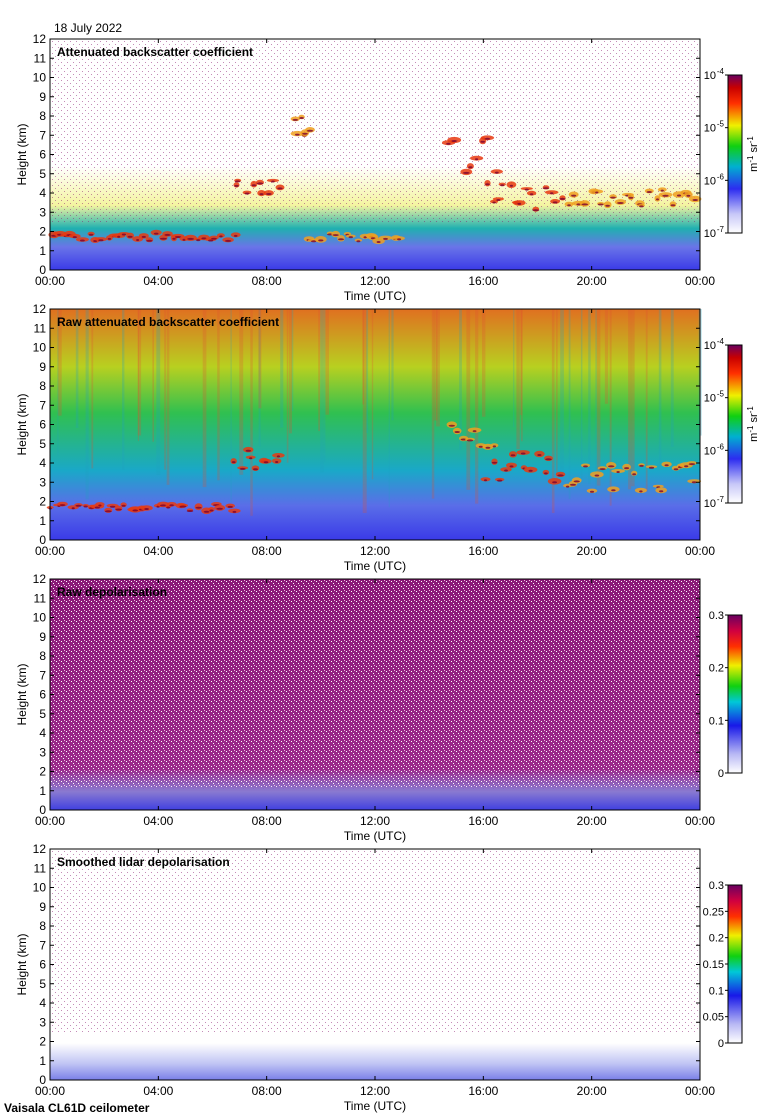 The width and height of the screenshot is (780, 1120). What do you see at coordinates (753, 424) in the screenshot?
I see `colorbar-unit: m-1 sr-1` at bounding box center [753, 424].